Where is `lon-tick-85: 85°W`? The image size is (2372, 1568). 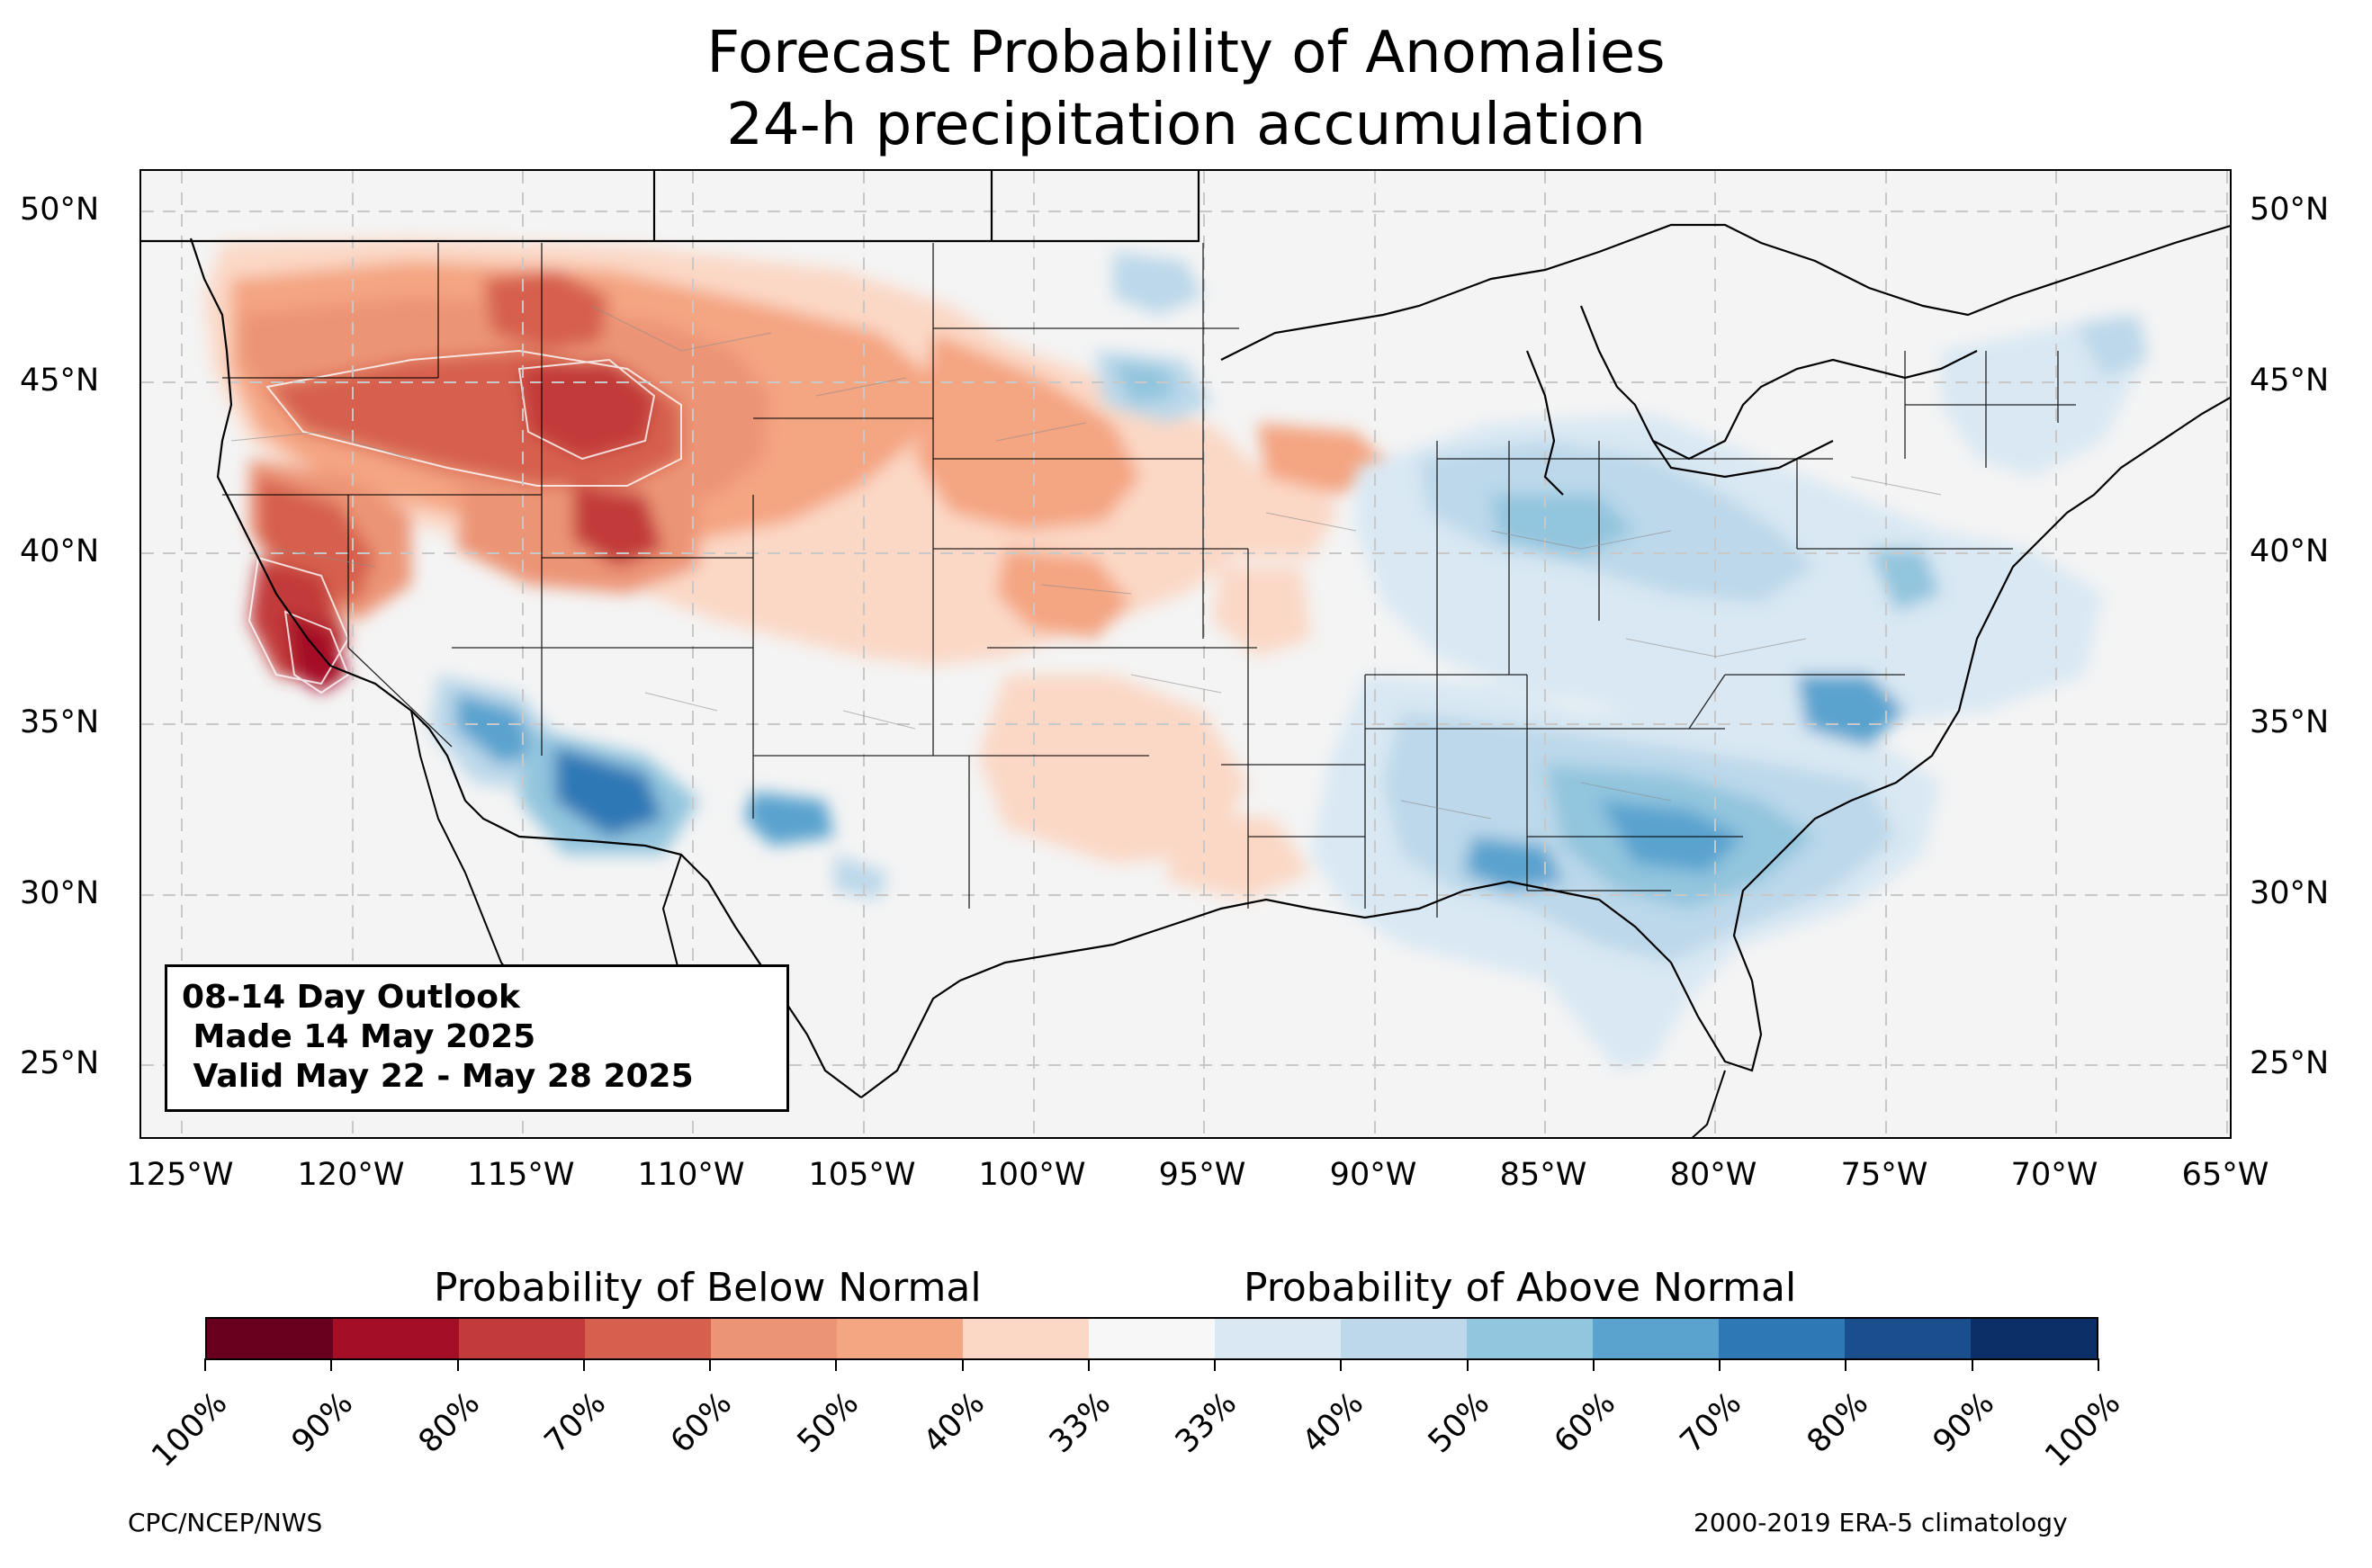
lon-tick-85: 85°W is located at coordinates (1543, 1175).